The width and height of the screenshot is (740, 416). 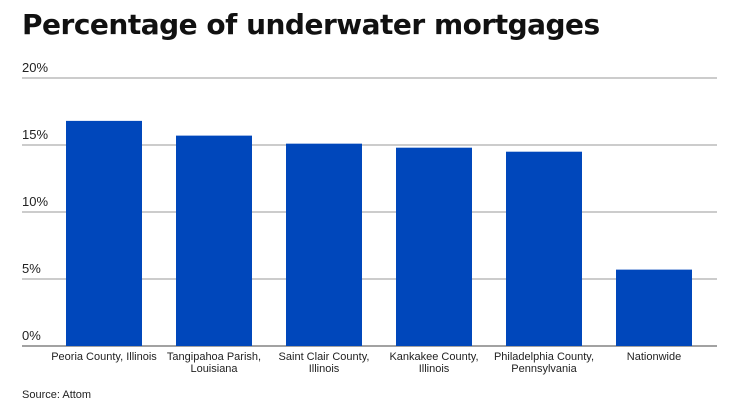 I want to click on source-note: Source: Attom, so click(x=57, y=395).